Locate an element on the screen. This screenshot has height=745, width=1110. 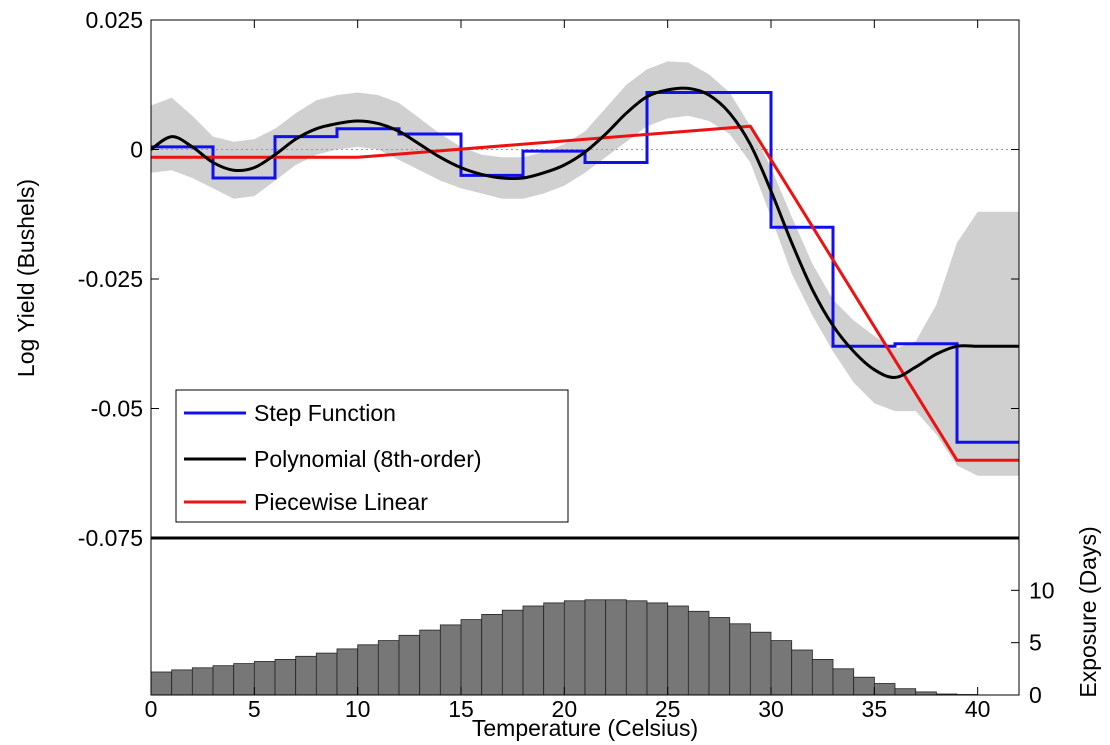
x-tick-label: 35 is located at coordinates (875, 709).